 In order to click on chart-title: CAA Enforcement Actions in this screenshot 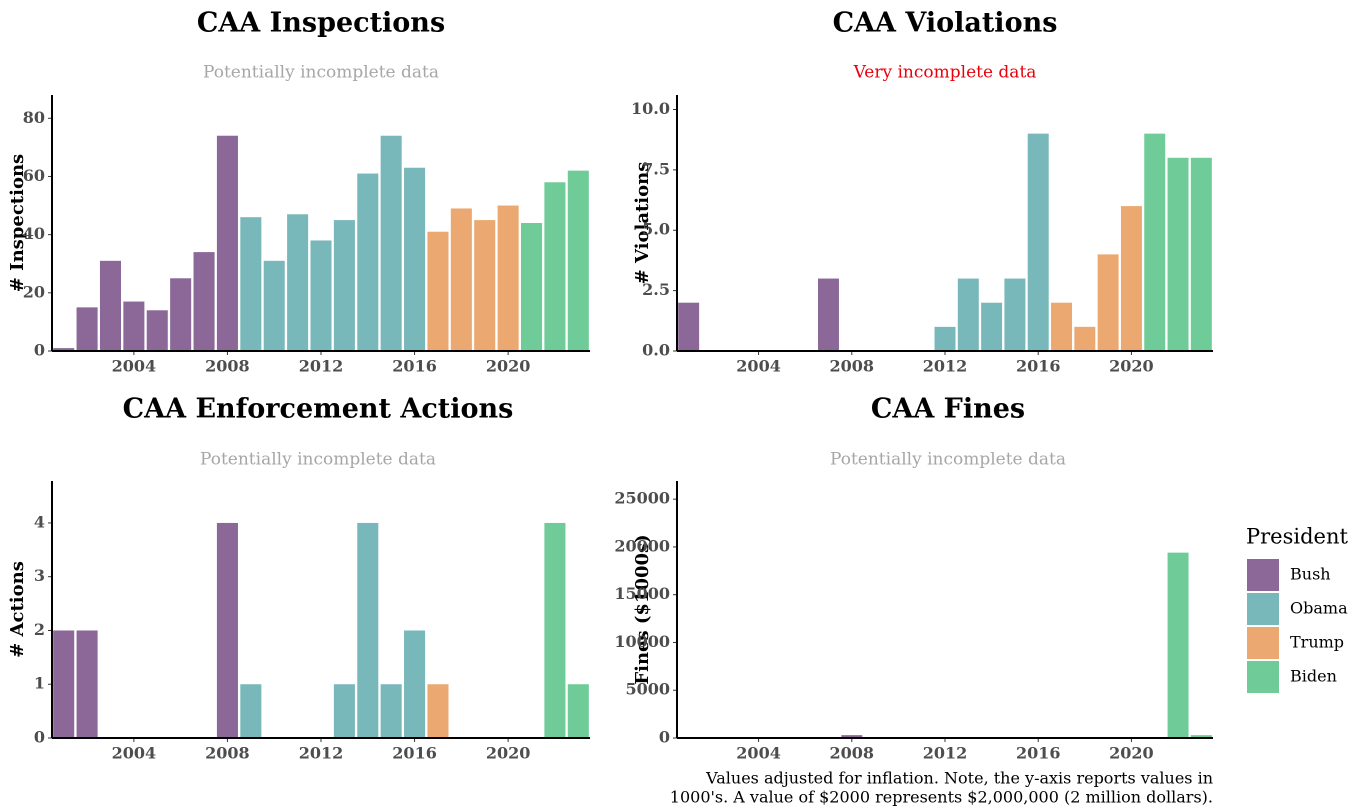, I will do `click(318, 409)`.